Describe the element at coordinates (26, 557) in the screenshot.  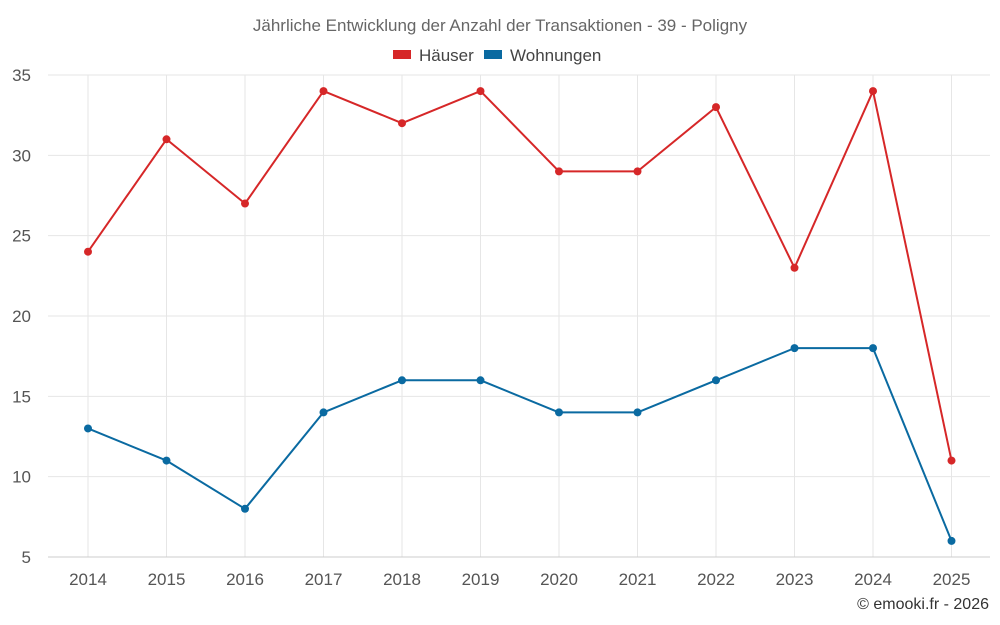
I see `y-tick-label-5: 5` at that location.